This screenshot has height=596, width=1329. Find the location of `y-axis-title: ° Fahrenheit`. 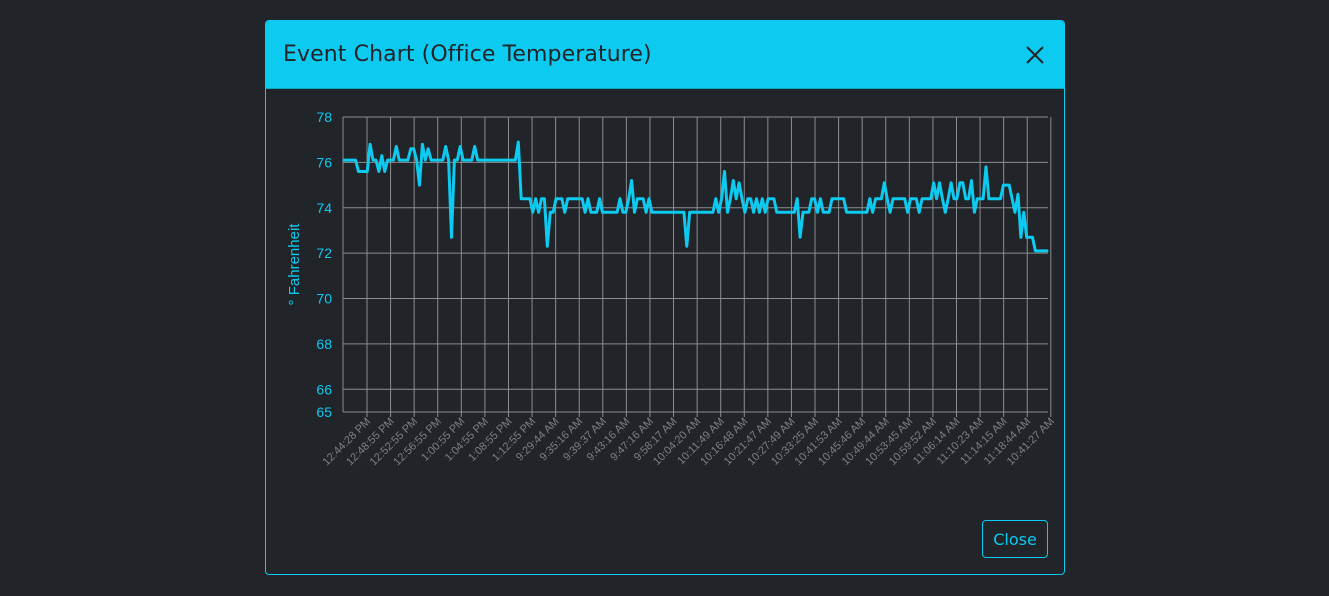

y-axis-title: ° Fahrenheit is located at coordinates (294, 264).